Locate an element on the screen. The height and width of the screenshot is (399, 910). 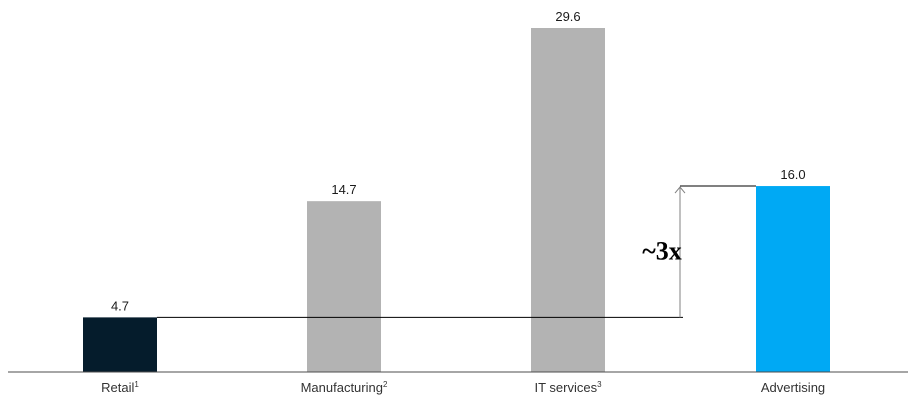
value-label-advertising: 16.0 is located at coordinates (792, 174).